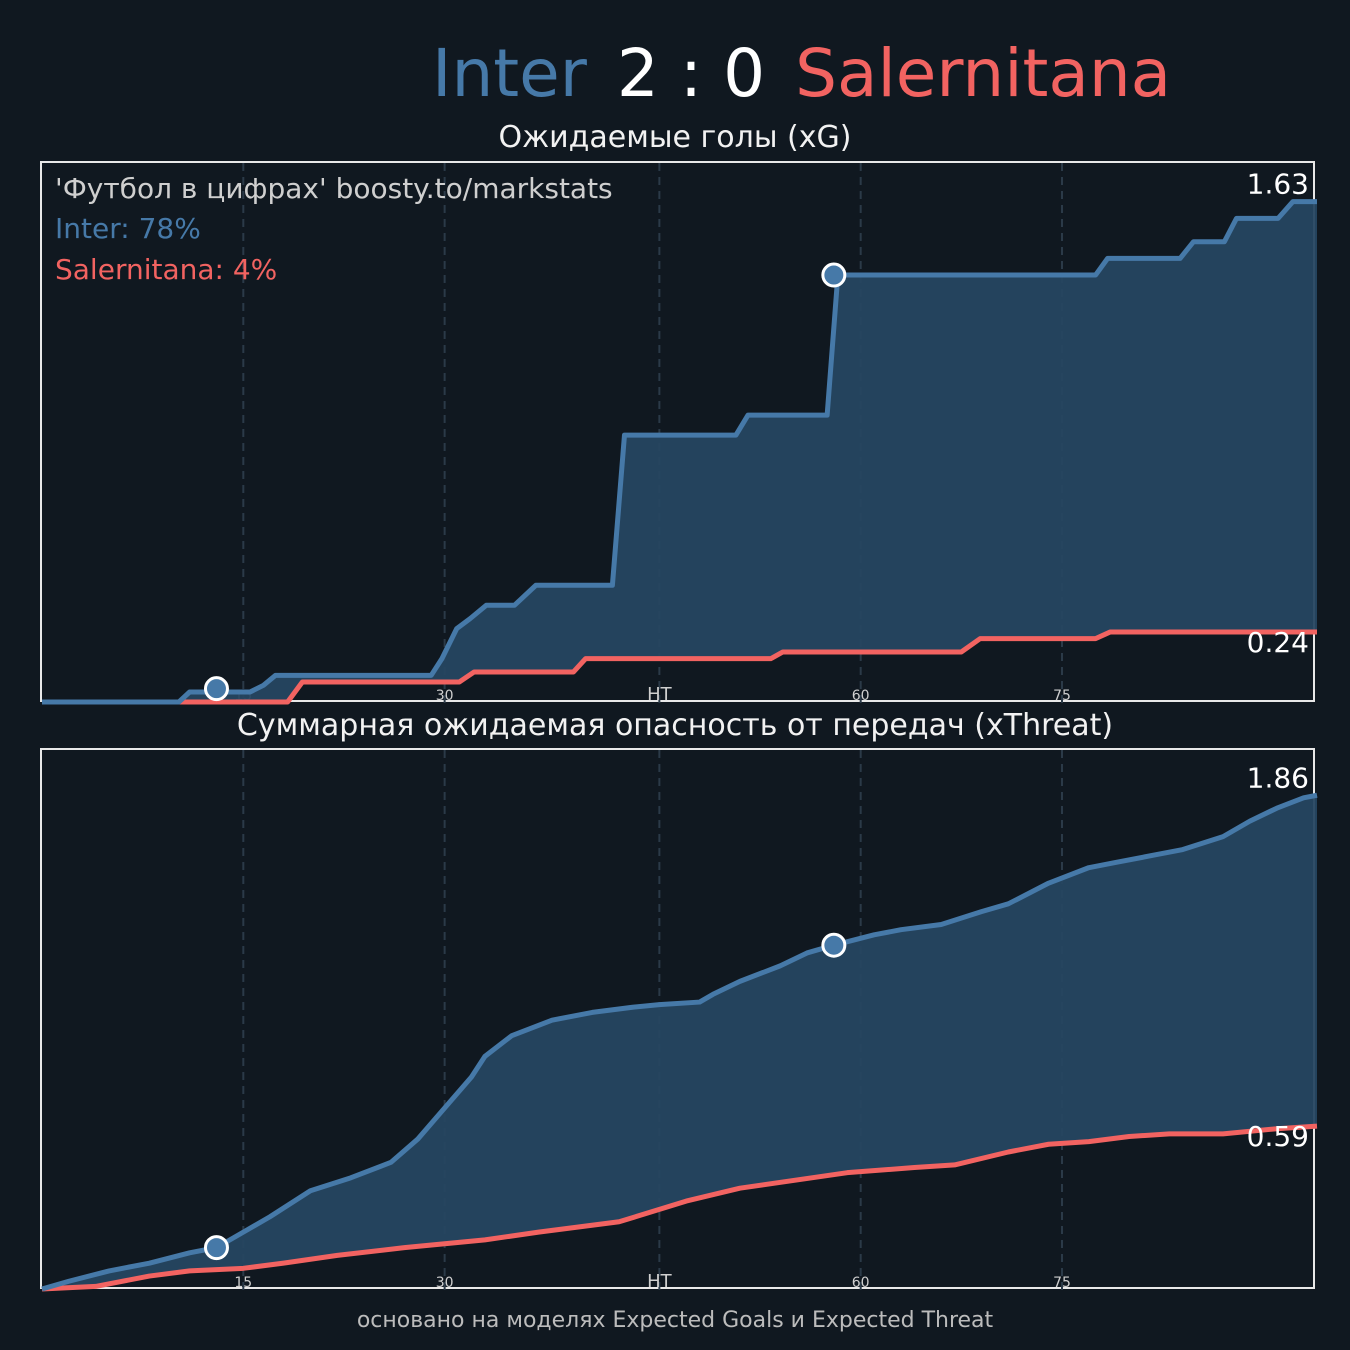 This screenshot has height=1350, width=1350. Describe the element at coordinates (675, 137) in the screenshot. I see `xg-chart-title: Ожидаемые голы (xG)` at that location.